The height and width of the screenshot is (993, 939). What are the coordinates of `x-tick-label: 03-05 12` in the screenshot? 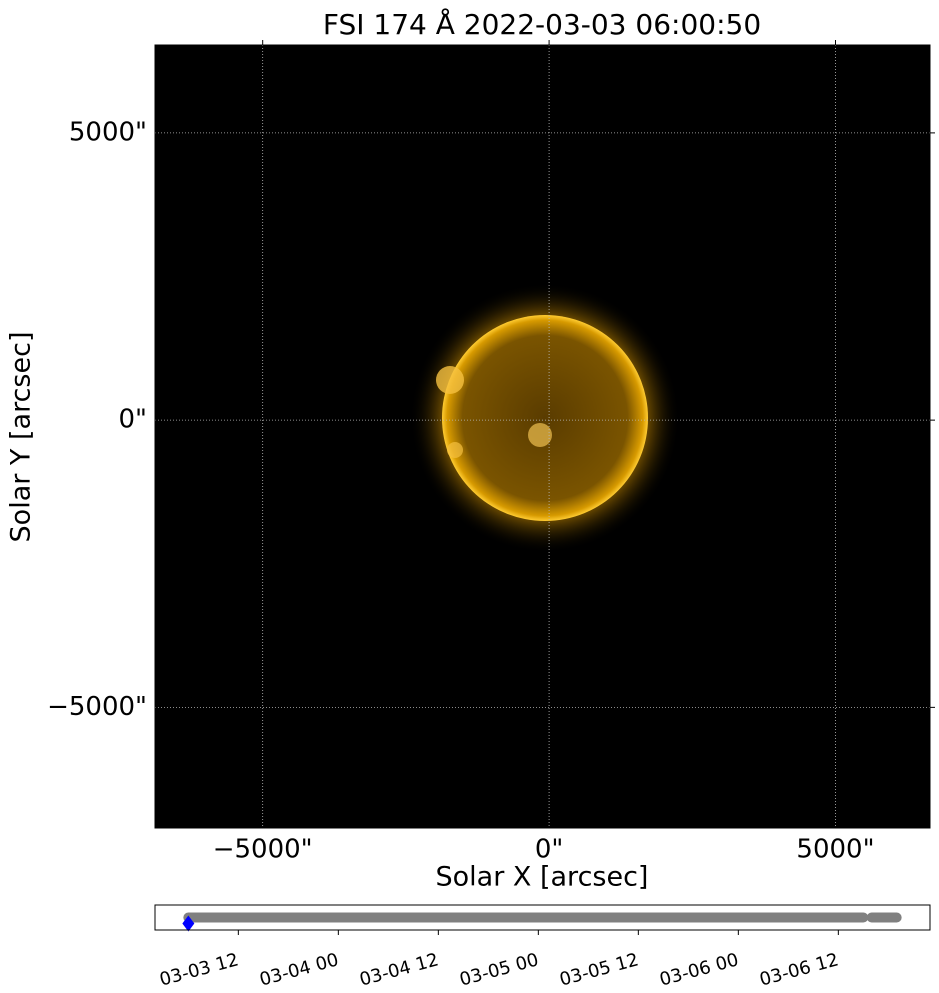 It's located at (599, 969).